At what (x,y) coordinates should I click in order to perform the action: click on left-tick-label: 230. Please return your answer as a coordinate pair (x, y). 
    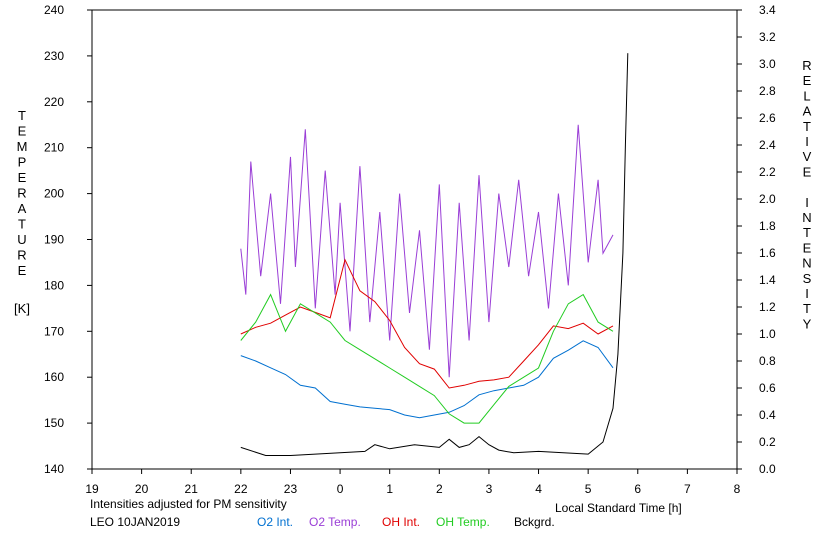
    Looking at the image, I should click on (54, 56).